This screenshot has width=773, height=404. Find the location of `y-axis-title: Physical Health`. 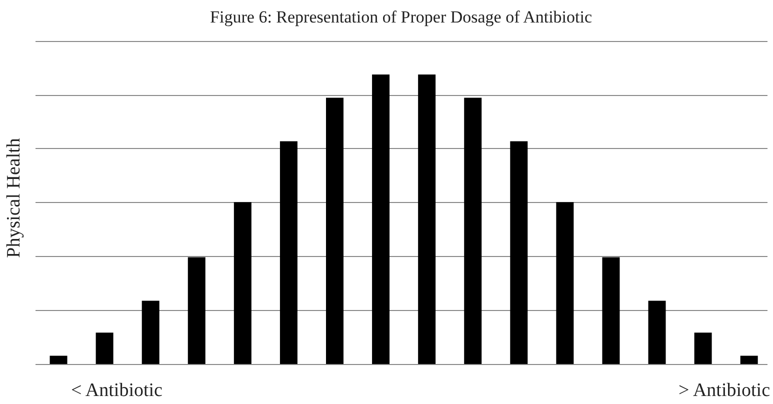

y-axis-title: Physical Health is located at coordinates (14, 198).